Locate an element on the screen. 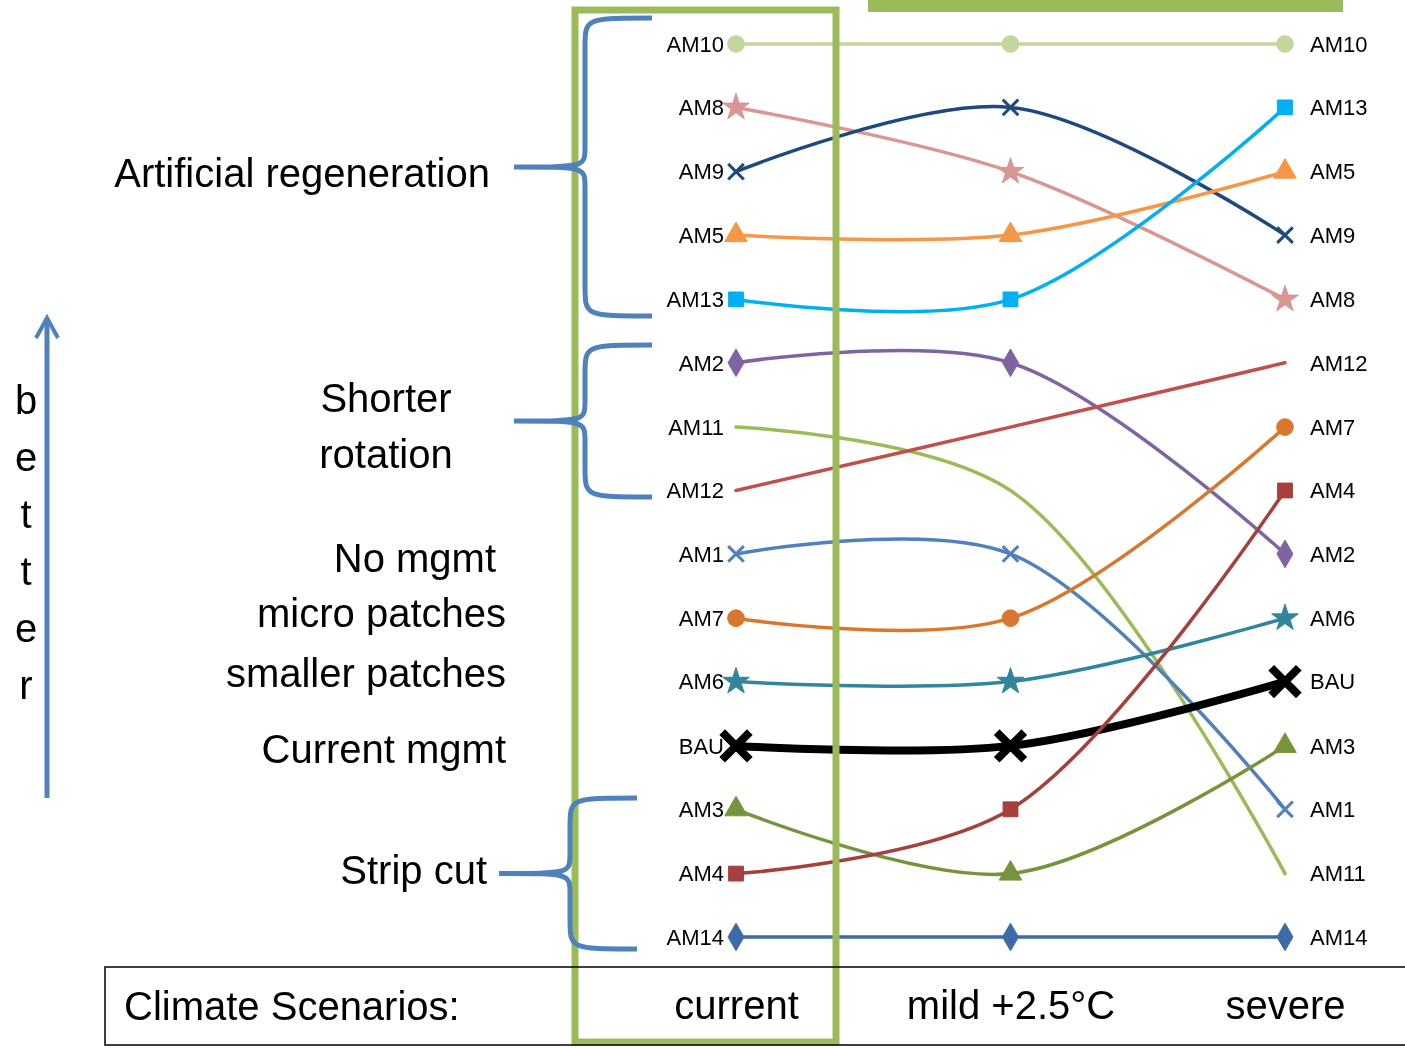 This screenshot has height=1048, width=1405. text: Shorter rotation is located at coordinates (386, 426).